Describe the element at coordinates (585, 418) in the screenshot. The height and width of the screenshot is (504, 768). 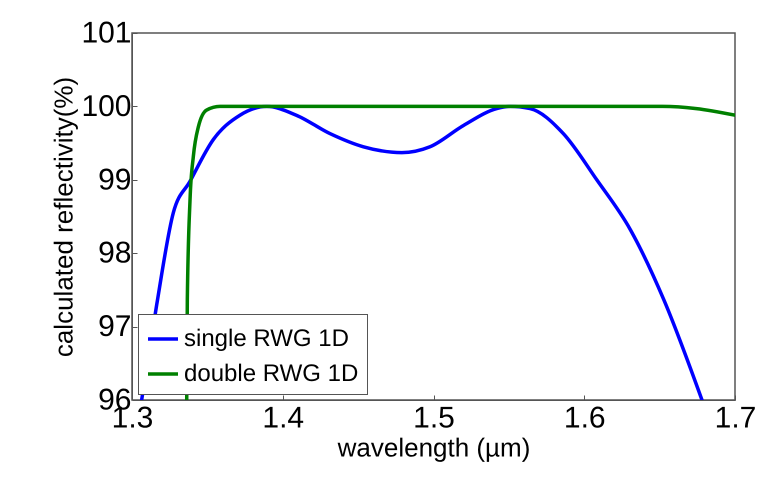
I see `x-tick-label: 1.6` at that location.